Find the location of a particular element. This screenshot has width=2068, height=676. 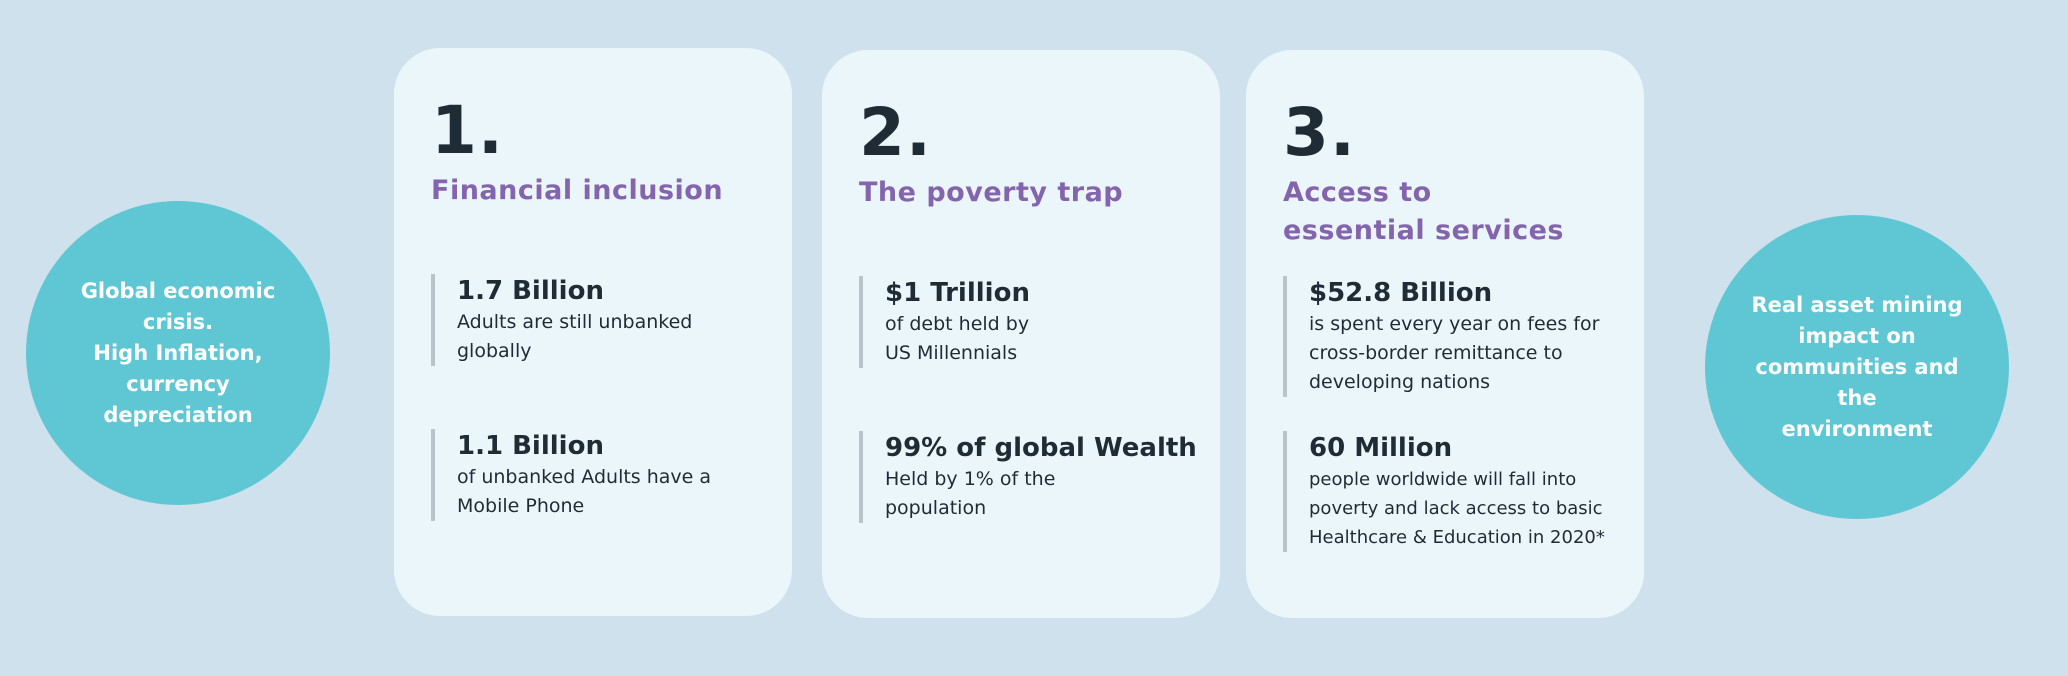

card-number: 2. is located at coordinates (895, 132).